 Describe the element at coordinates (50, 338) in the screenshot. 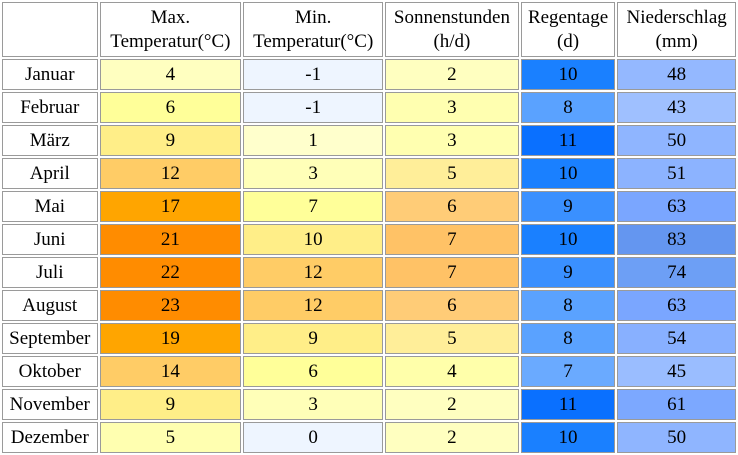

I see `month-label: September` at that location.